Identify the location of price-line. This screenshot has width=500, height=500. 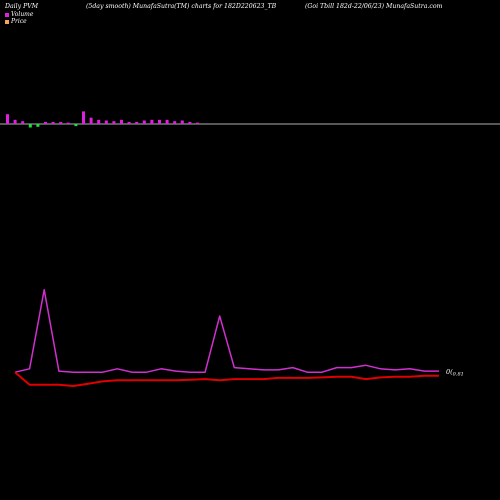
(226, 379).